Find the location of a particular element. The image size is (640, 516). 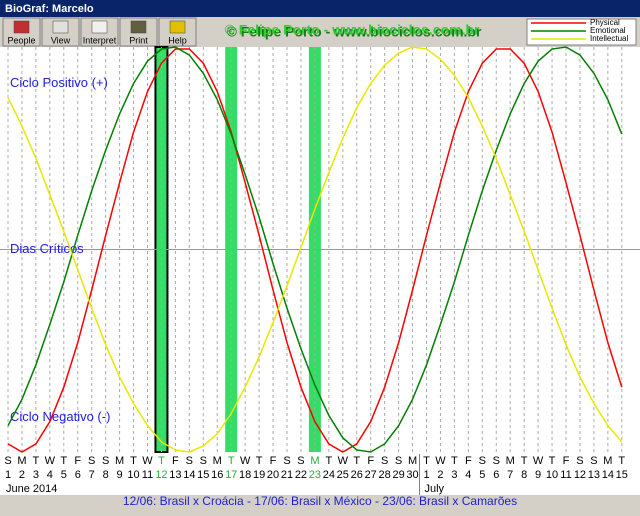

date-axis is located at coordinates (320, 474).